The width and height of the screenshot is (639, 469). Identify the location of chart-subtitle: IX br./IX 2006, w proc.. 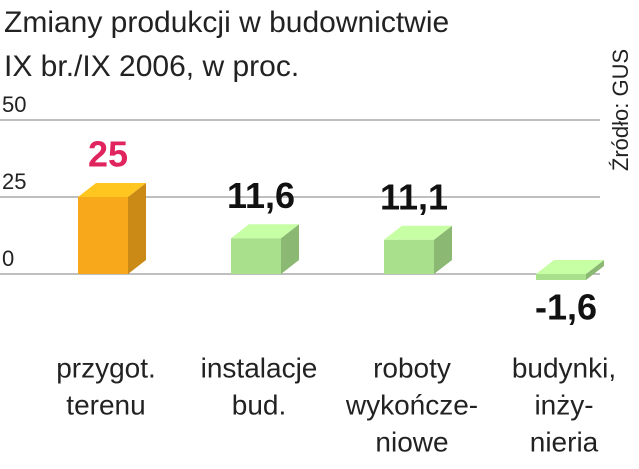
(151, 66).